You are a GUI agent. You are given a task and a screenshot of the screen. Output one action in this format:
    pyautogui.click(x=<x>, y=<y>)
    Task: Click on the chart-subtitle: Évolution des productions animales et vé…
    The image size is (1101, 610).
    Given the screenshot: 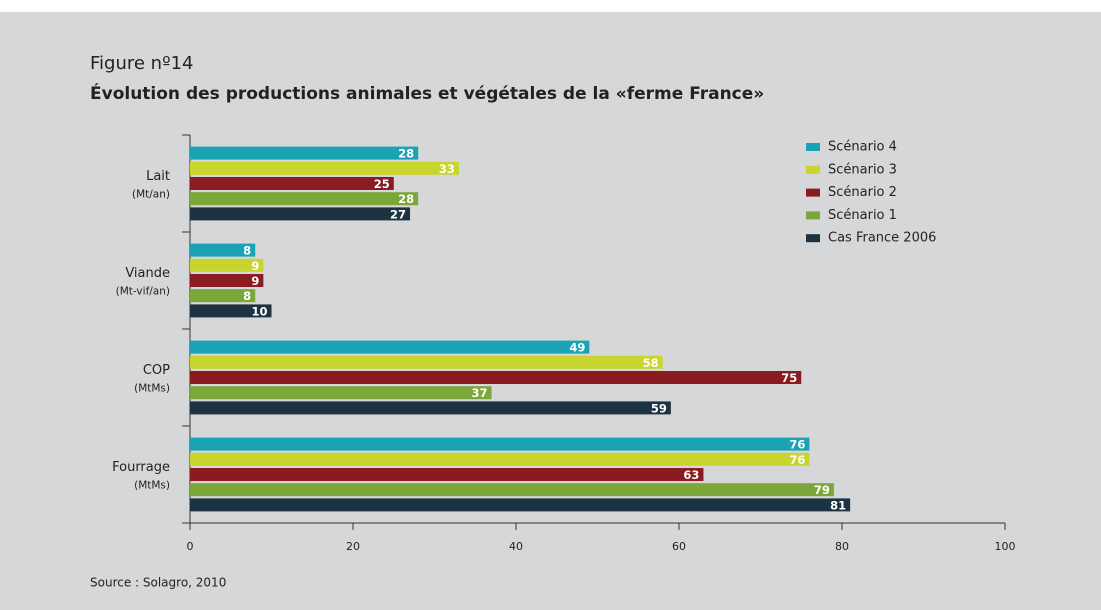 What is the action you would take?
    pyautogui.click(x=427, y=93)
    